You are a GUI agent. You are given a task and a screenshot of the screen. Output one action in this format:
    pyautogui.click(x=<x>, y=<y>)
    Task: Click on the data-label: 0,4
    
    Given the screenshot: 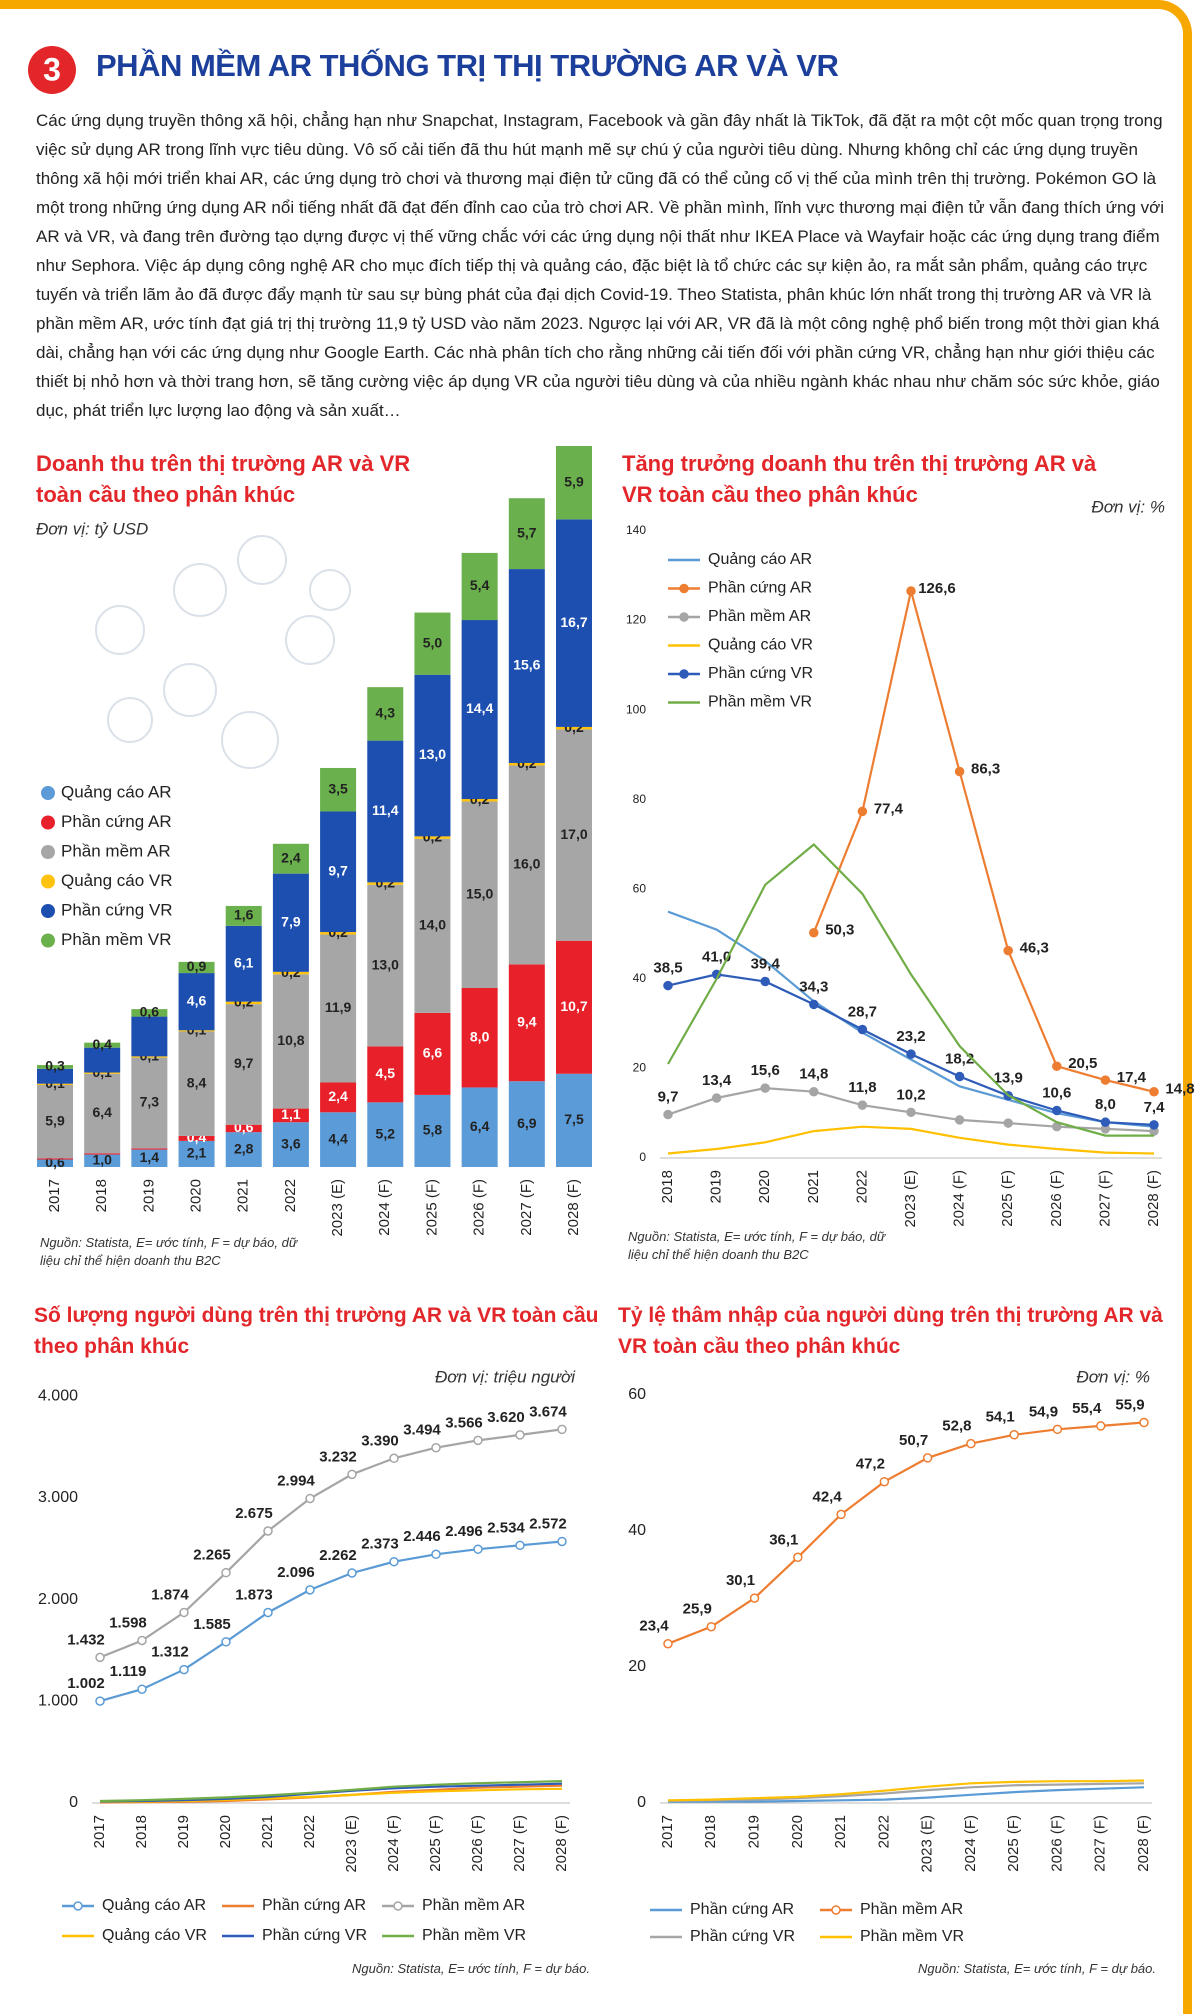 What is the action you would take?
    pyautogui.click(x=102, y=1044)
    